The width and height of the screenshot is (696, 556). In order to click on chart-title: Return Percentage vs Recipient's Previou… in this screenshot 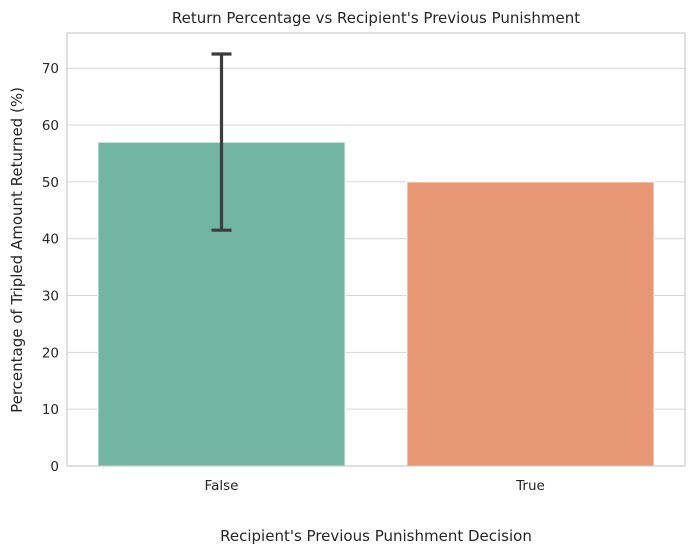, I will do `click(376, 18)`.